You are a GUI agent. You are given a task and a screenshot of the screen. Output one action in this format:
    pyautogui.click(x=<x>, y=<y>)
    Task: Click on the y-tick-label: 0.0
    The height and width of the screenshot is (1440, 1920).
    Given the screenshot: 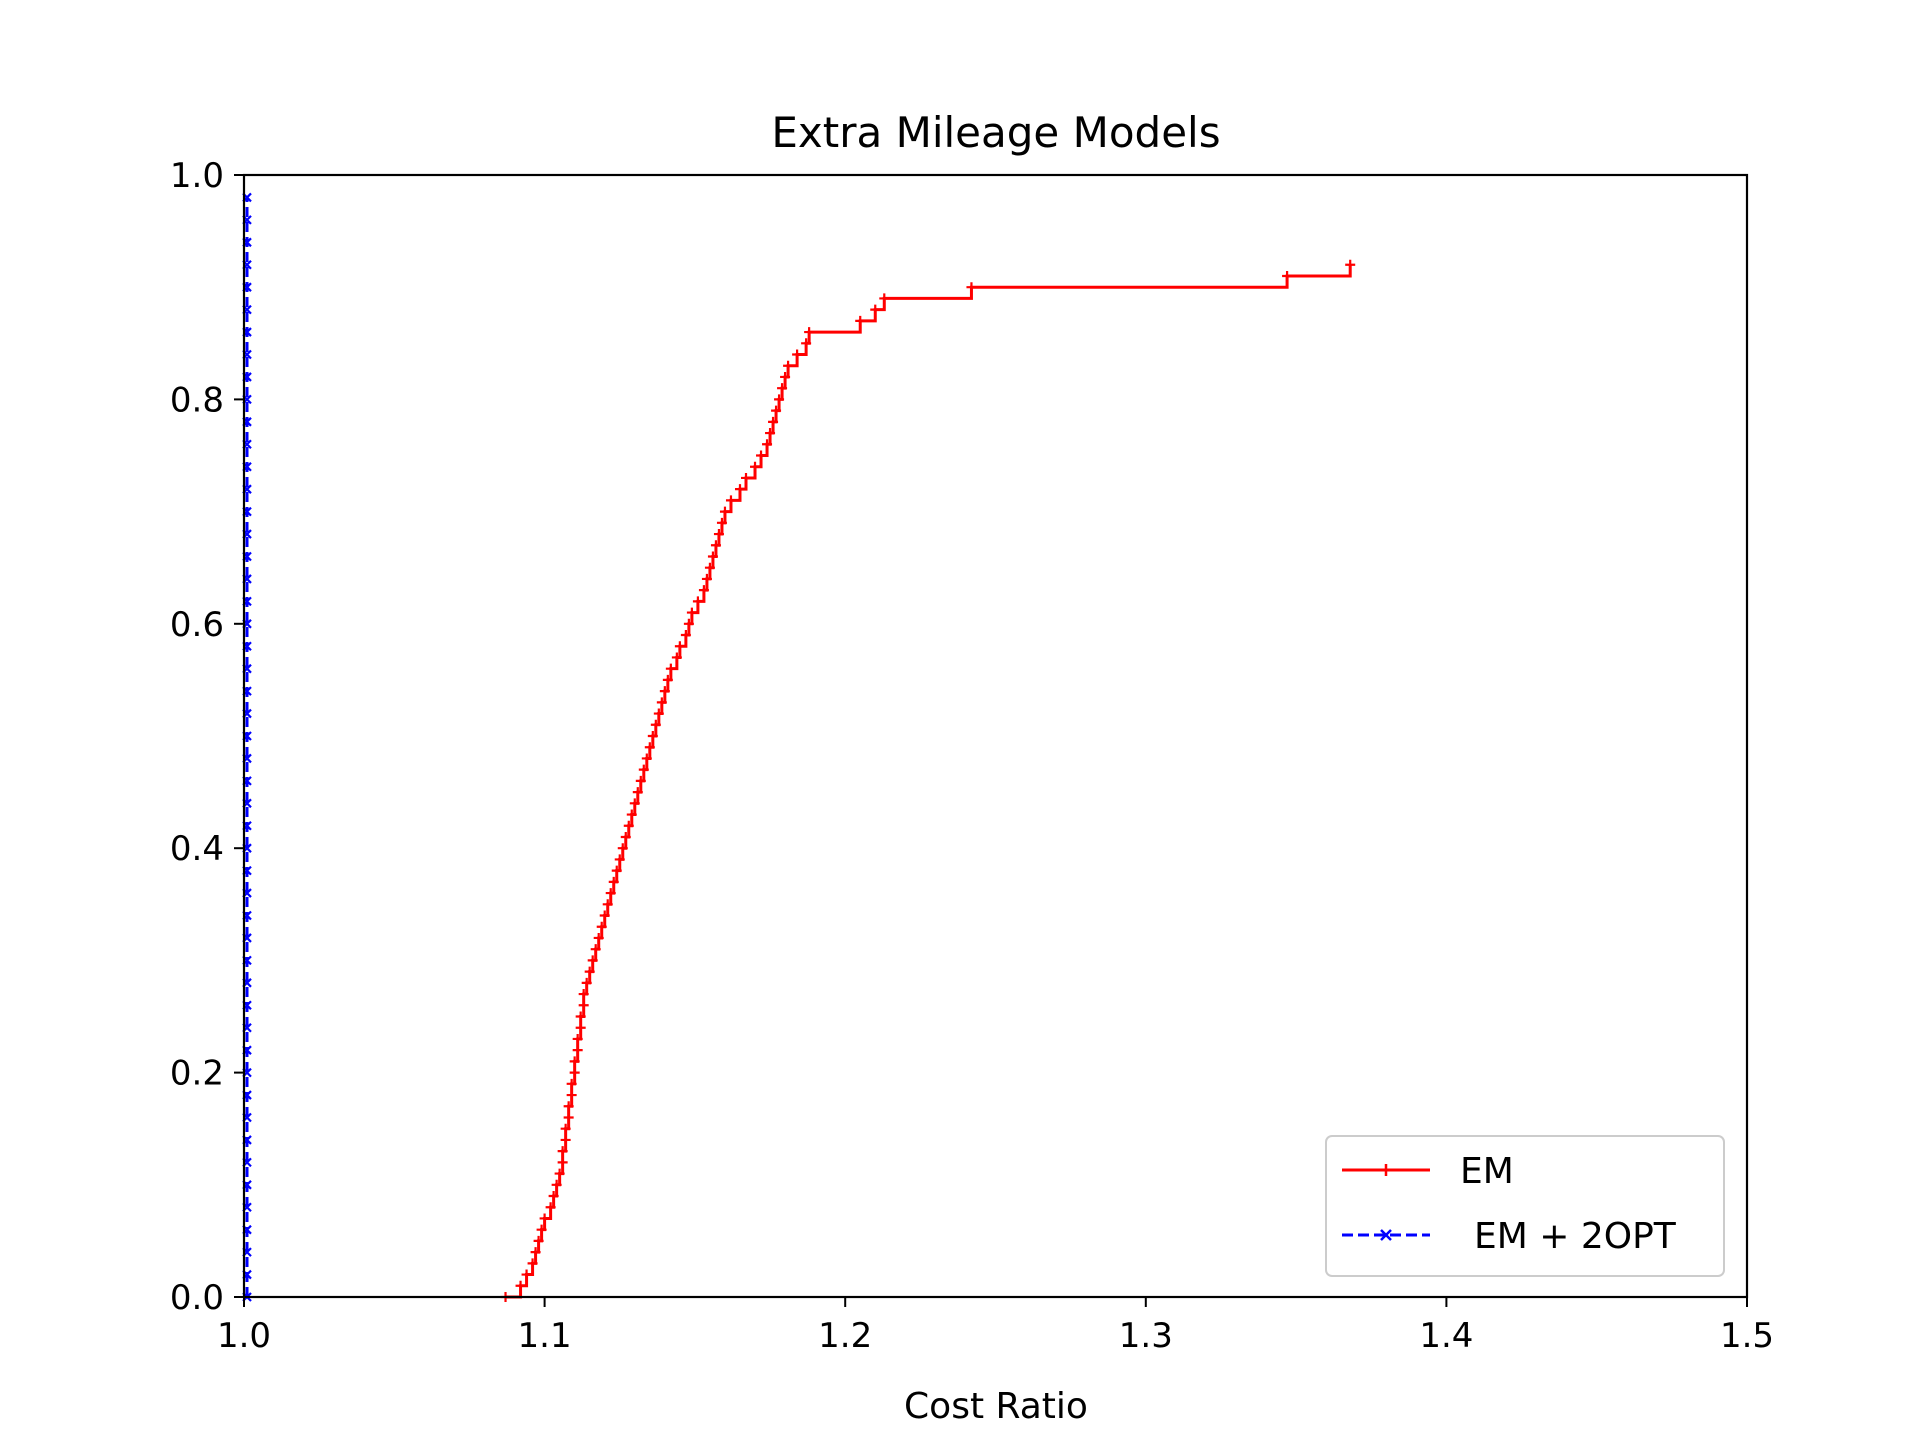 What is the action you would take?
    pyautogui.click(x=197, y=1298)
    